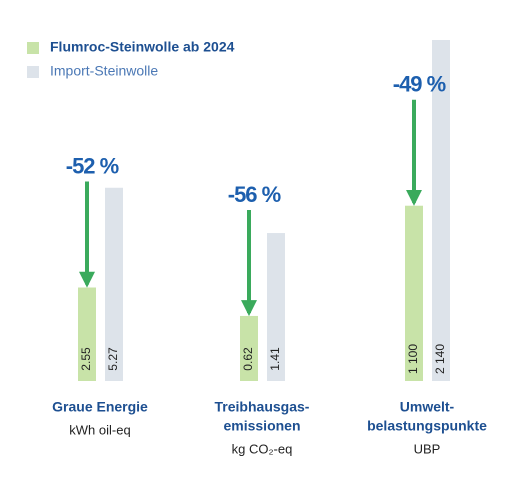 The width and height of the screenshot is (528, 486). I want to click on group-title: Graue Energie, so click(100, 407).